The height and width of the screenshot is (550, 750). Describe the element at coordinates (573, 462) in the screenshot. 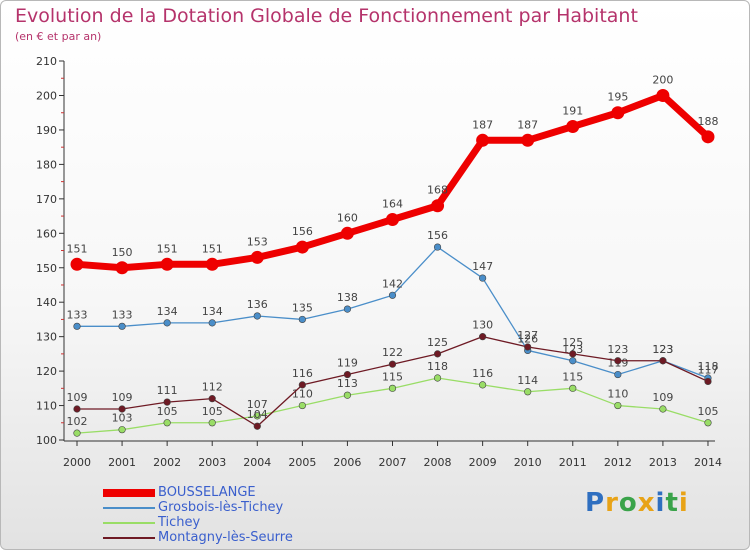

I see `x-tick-label: 2011` at that location.